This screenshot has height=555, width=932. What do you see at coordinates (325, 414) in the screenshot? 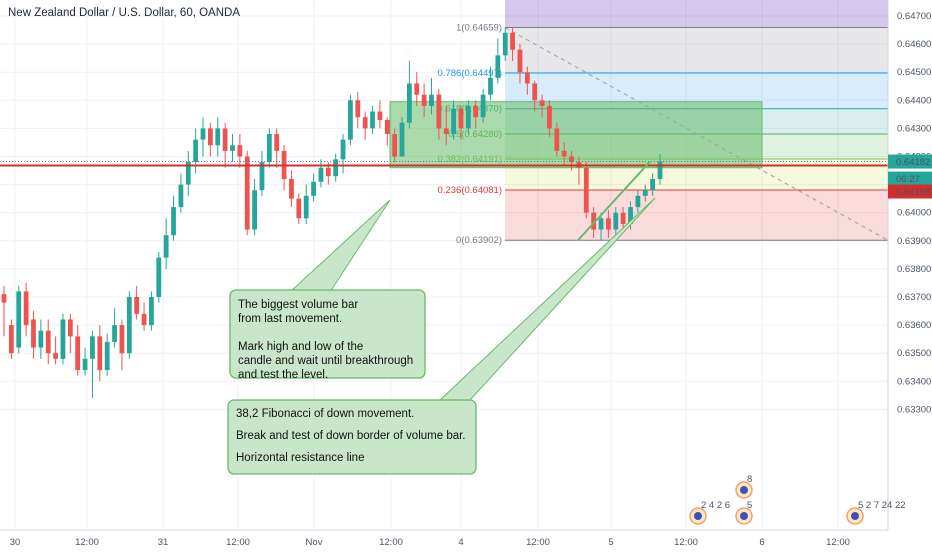
I see `callout-line: 38,2 Fibonacci of down movement.` at bounding box center [325, 414].